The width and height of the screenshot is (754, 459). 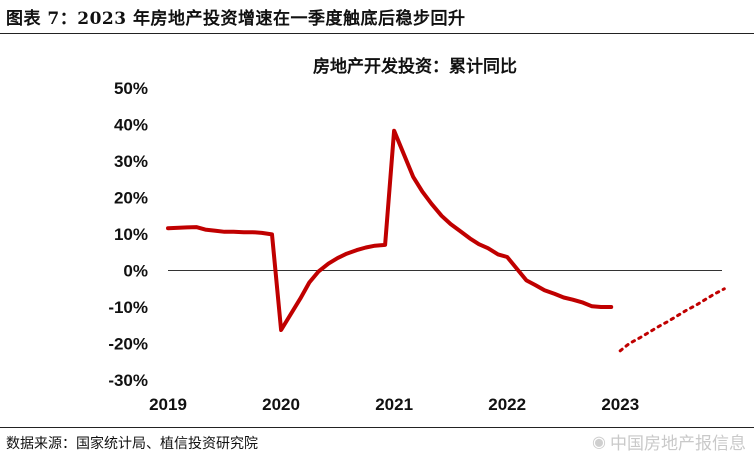 What do you see at coordinates (128, 380) in the screenshot?
I see `y-tick-label: -30%` at bounding box center [128, 380].